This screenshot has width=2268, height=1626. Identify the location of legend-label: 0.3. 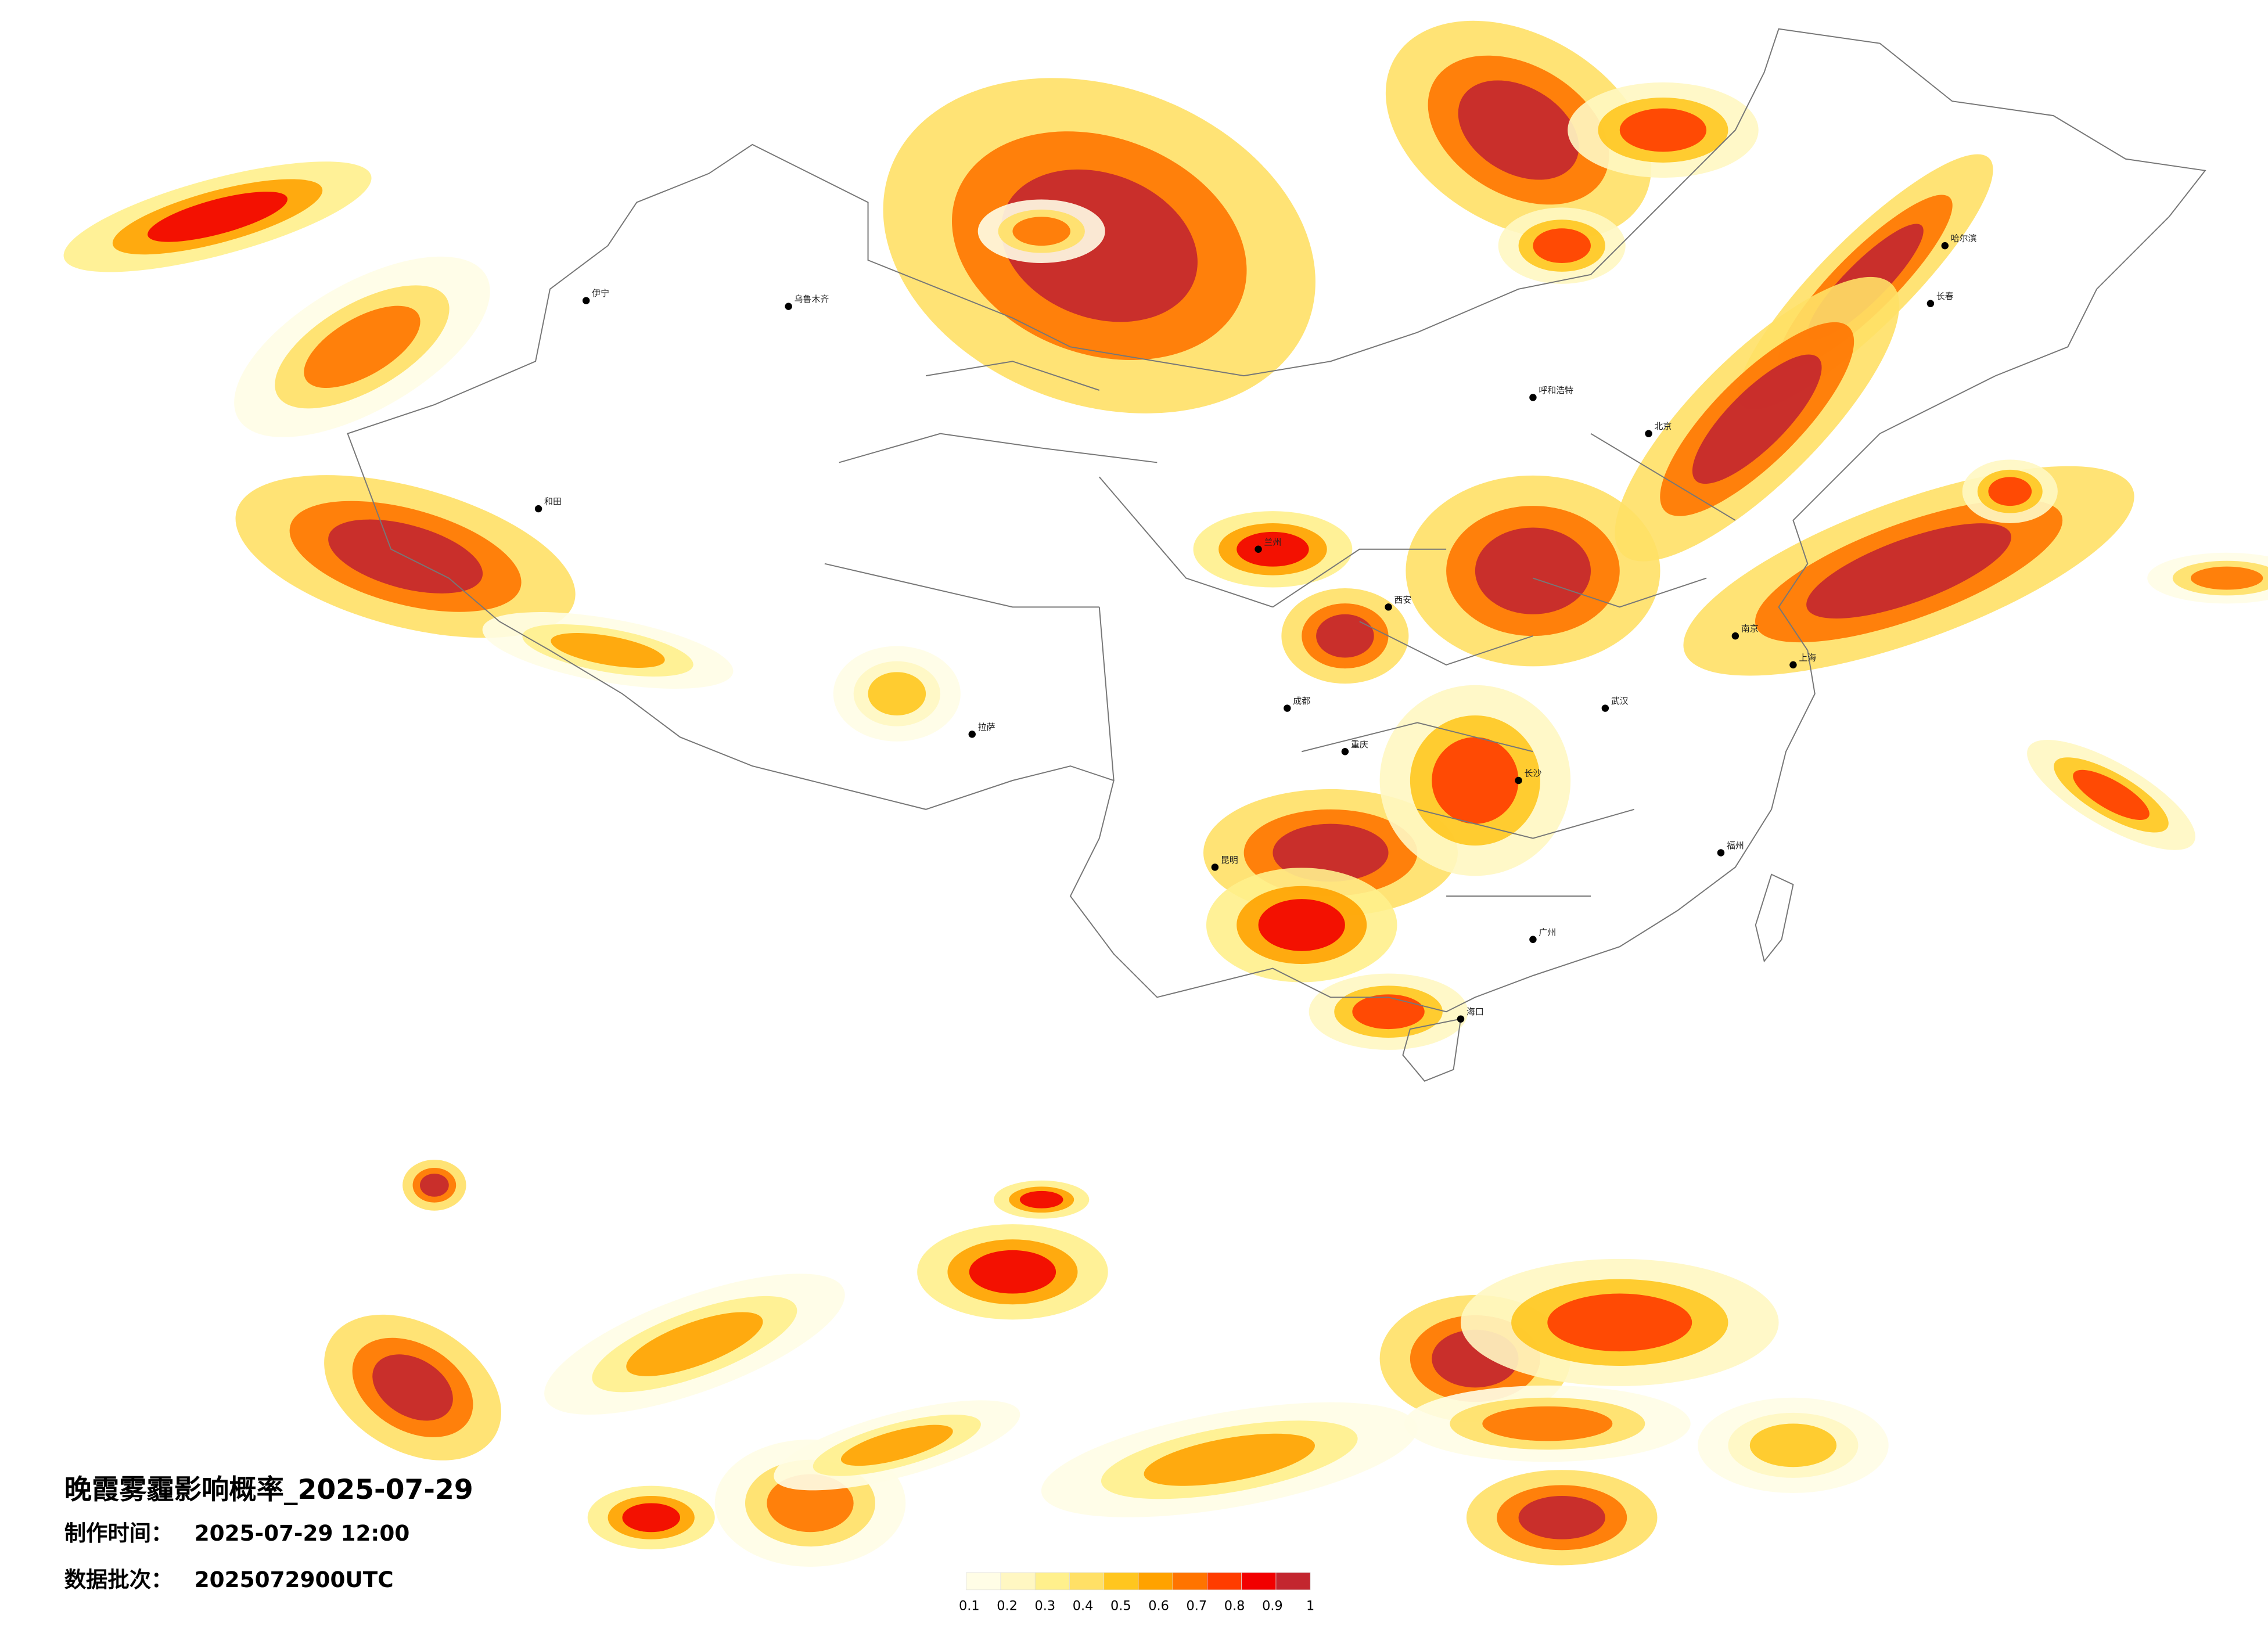
(1044, 1606).